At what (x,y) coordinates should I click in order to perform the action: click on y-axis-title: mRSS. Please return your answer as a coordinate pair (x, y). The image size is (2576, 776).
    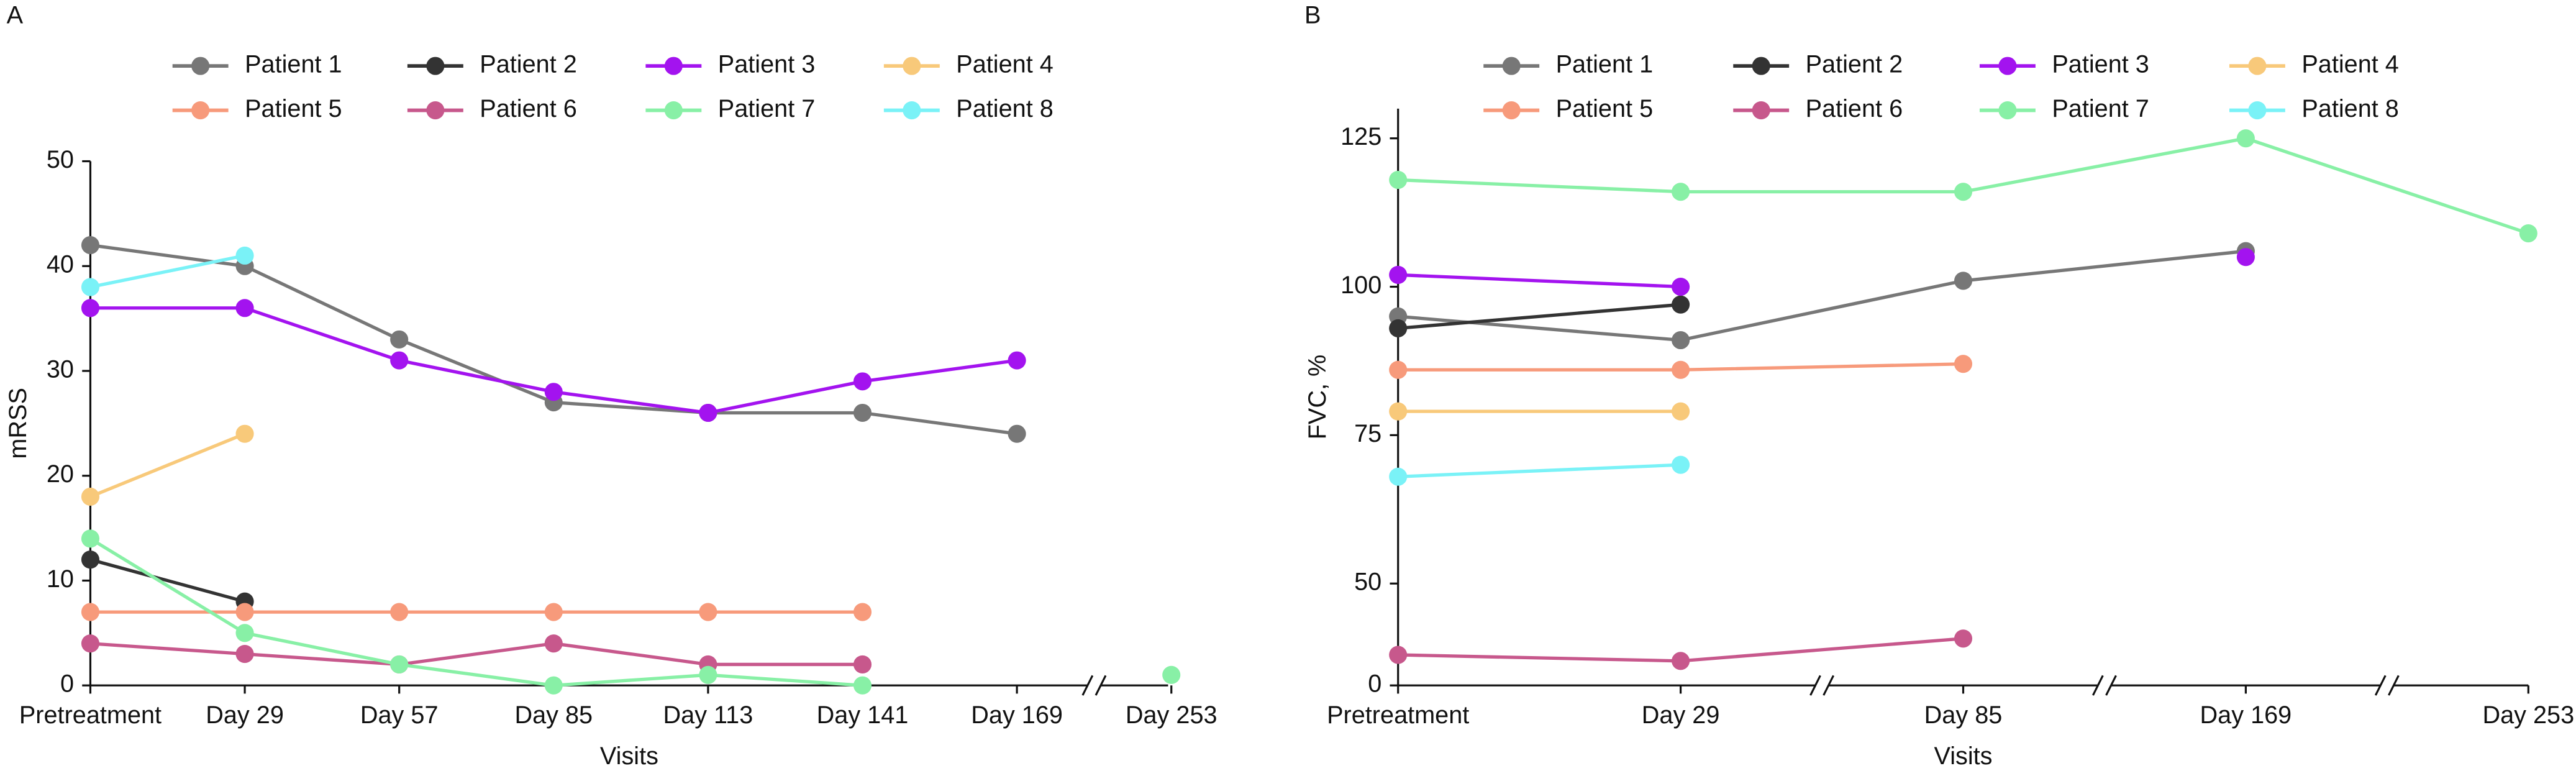
    Looking at the image, I should click on (18, 424).